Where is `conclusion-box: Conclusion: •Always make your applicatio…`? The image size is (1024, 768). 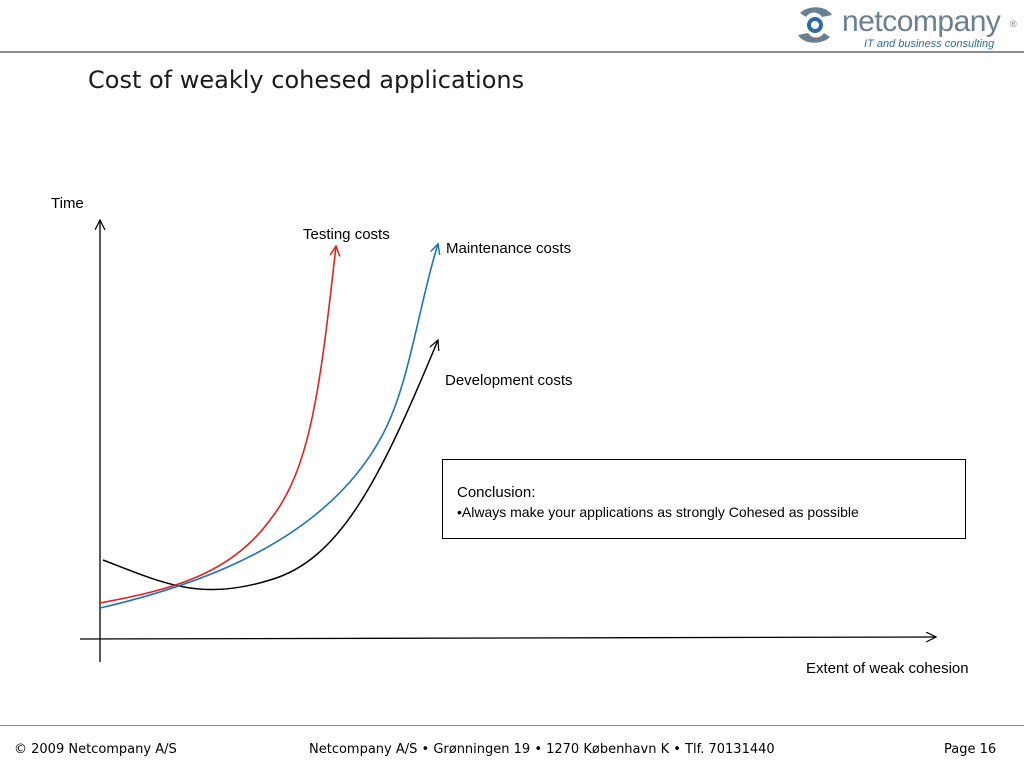 conclusion-box: Conclusion: •Always make your applicatio… is located at coordinates (704, 499).